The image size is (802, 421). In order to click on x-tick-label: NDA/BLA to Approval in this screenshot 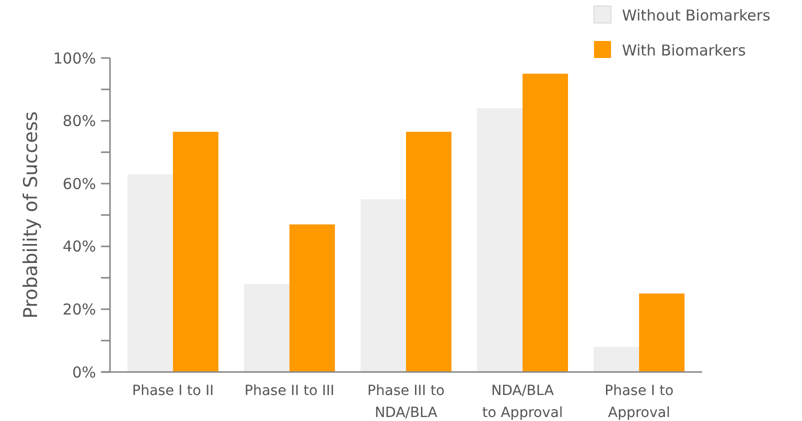, I will do `click(522, 402)`.